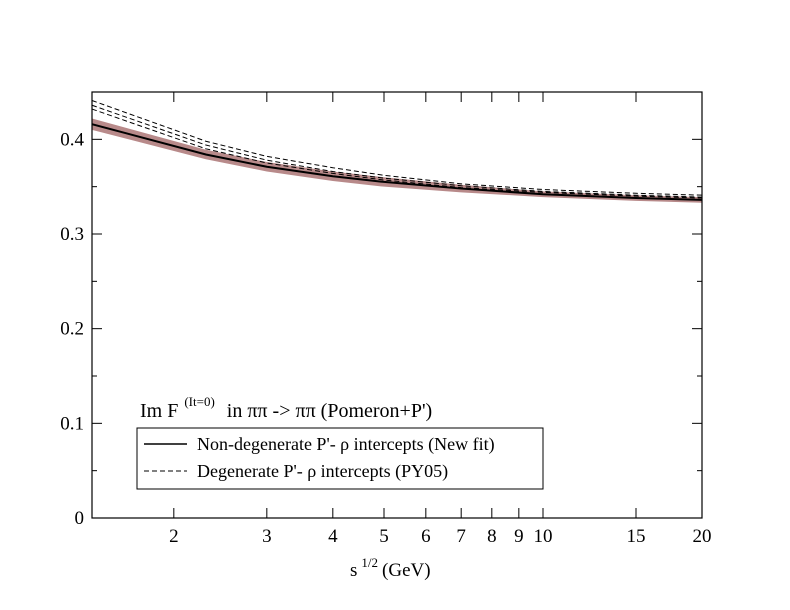 This screenshot has height=610, width=790. I want to click on legend-label-py05: Degenerate P'- ρ intercepts (PY05), so click(322, 471).